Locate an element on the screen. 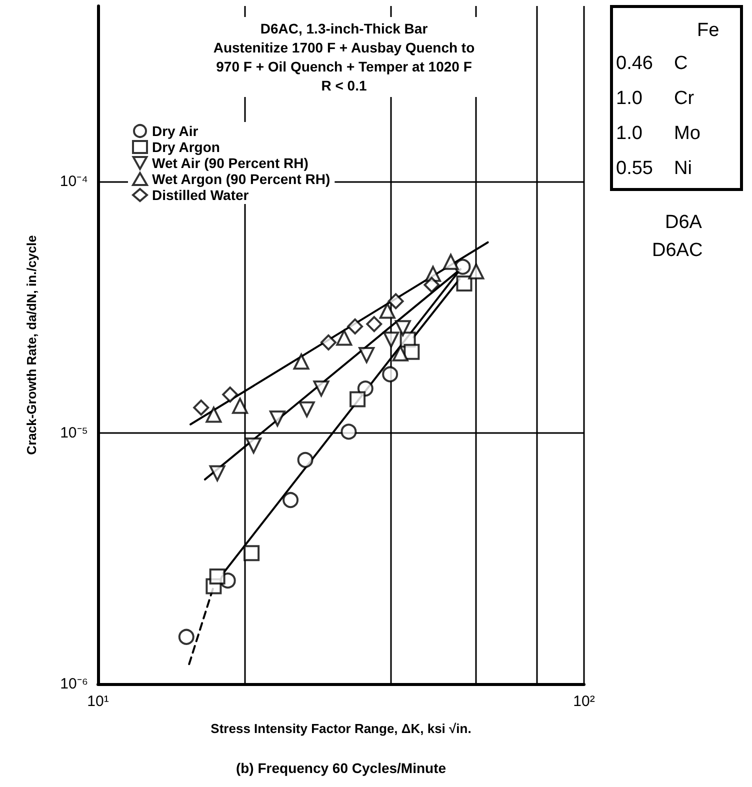  text: D6AC, 1.3-inch-Thick Bar Austenitize 1700 F + Ausbay Quench to 970 F + Oil Quench + Temper at 1020 F R < 0.1 is located at coordinates (344, 57).